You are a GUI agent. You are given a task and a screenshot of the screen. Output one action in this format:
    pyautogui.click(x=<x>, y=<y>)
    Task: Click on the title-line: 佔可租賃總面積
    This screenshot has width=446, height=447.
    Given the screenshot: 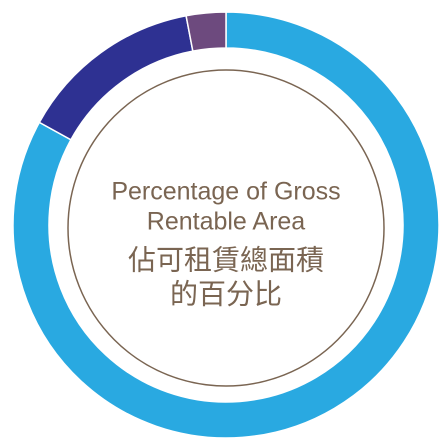 What is the action you would take?
    pyautogui.click(x=226, y=259)
    